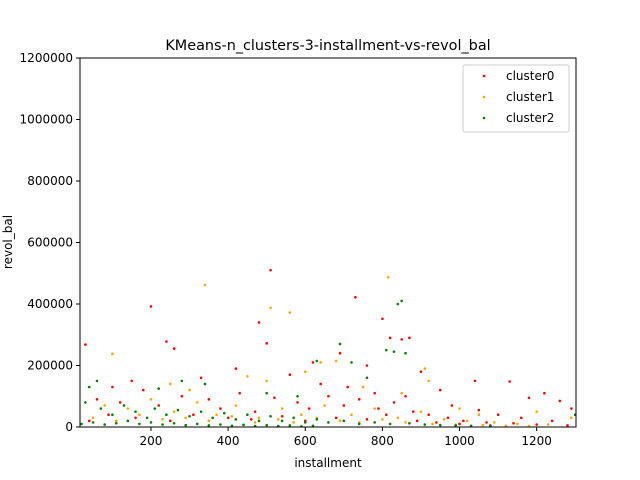  What do you see at coordinates (50, 366) in the screenshot?
I see `y-tick-label: 200000` at bounding box center [50, 366].